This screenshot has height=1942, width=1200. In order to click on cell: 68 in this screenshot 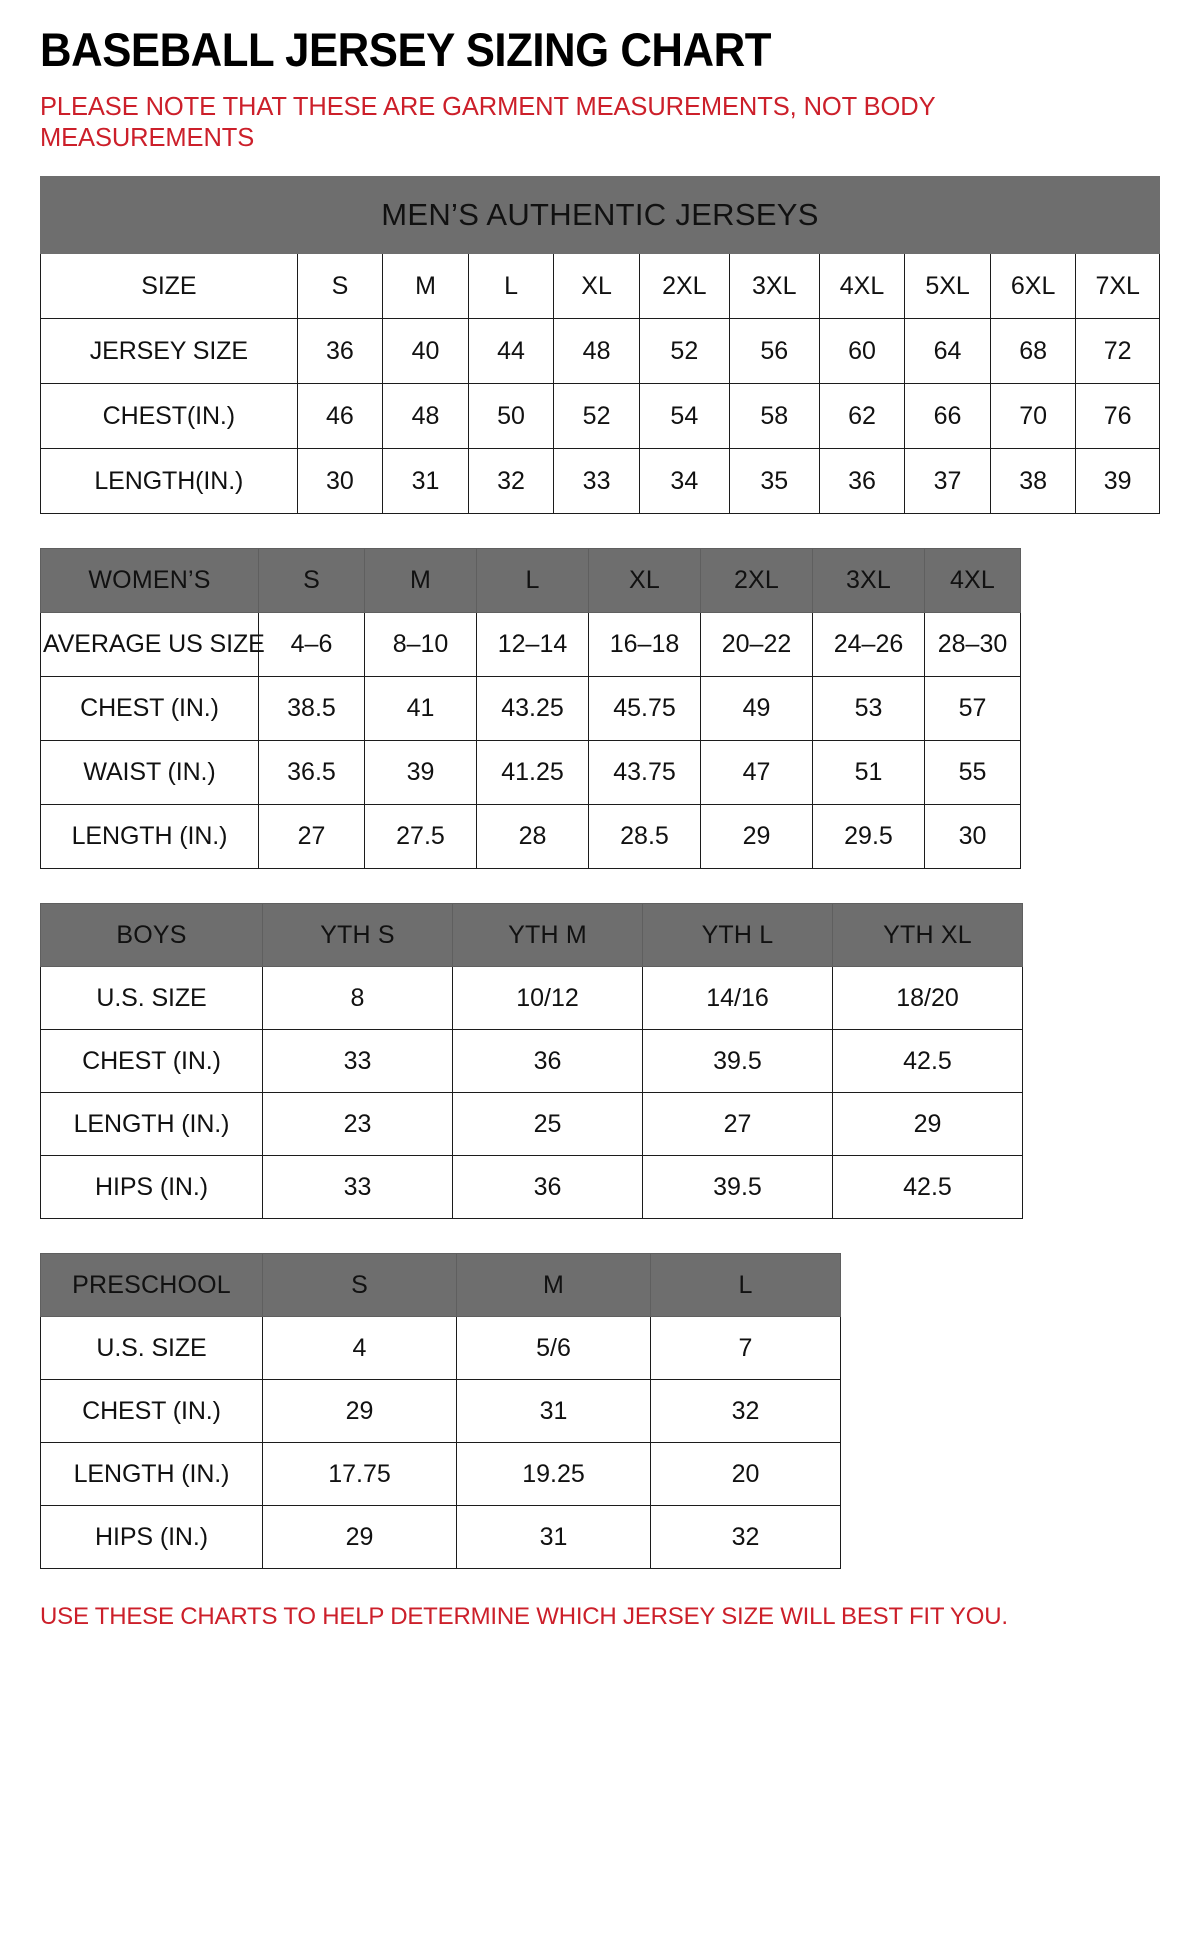, I will do `click(1033, 351)`.